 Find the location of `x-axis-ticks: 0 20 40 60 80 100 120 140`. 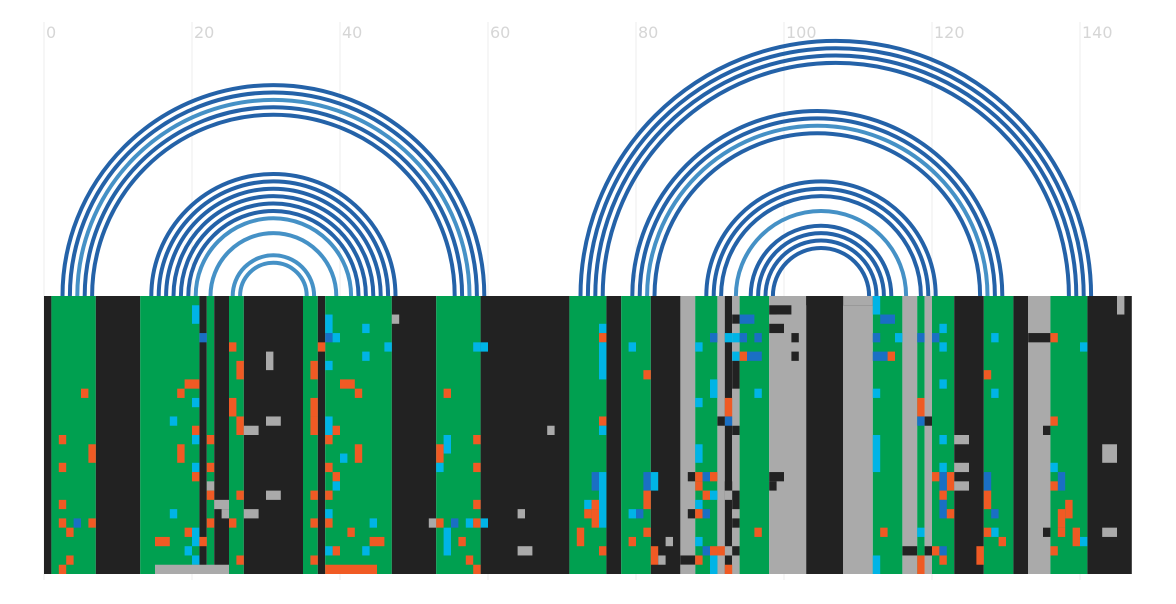

x-axis-ticks: 0 20 40 60 80 100 120 140 is located at coordinates (579, 32).